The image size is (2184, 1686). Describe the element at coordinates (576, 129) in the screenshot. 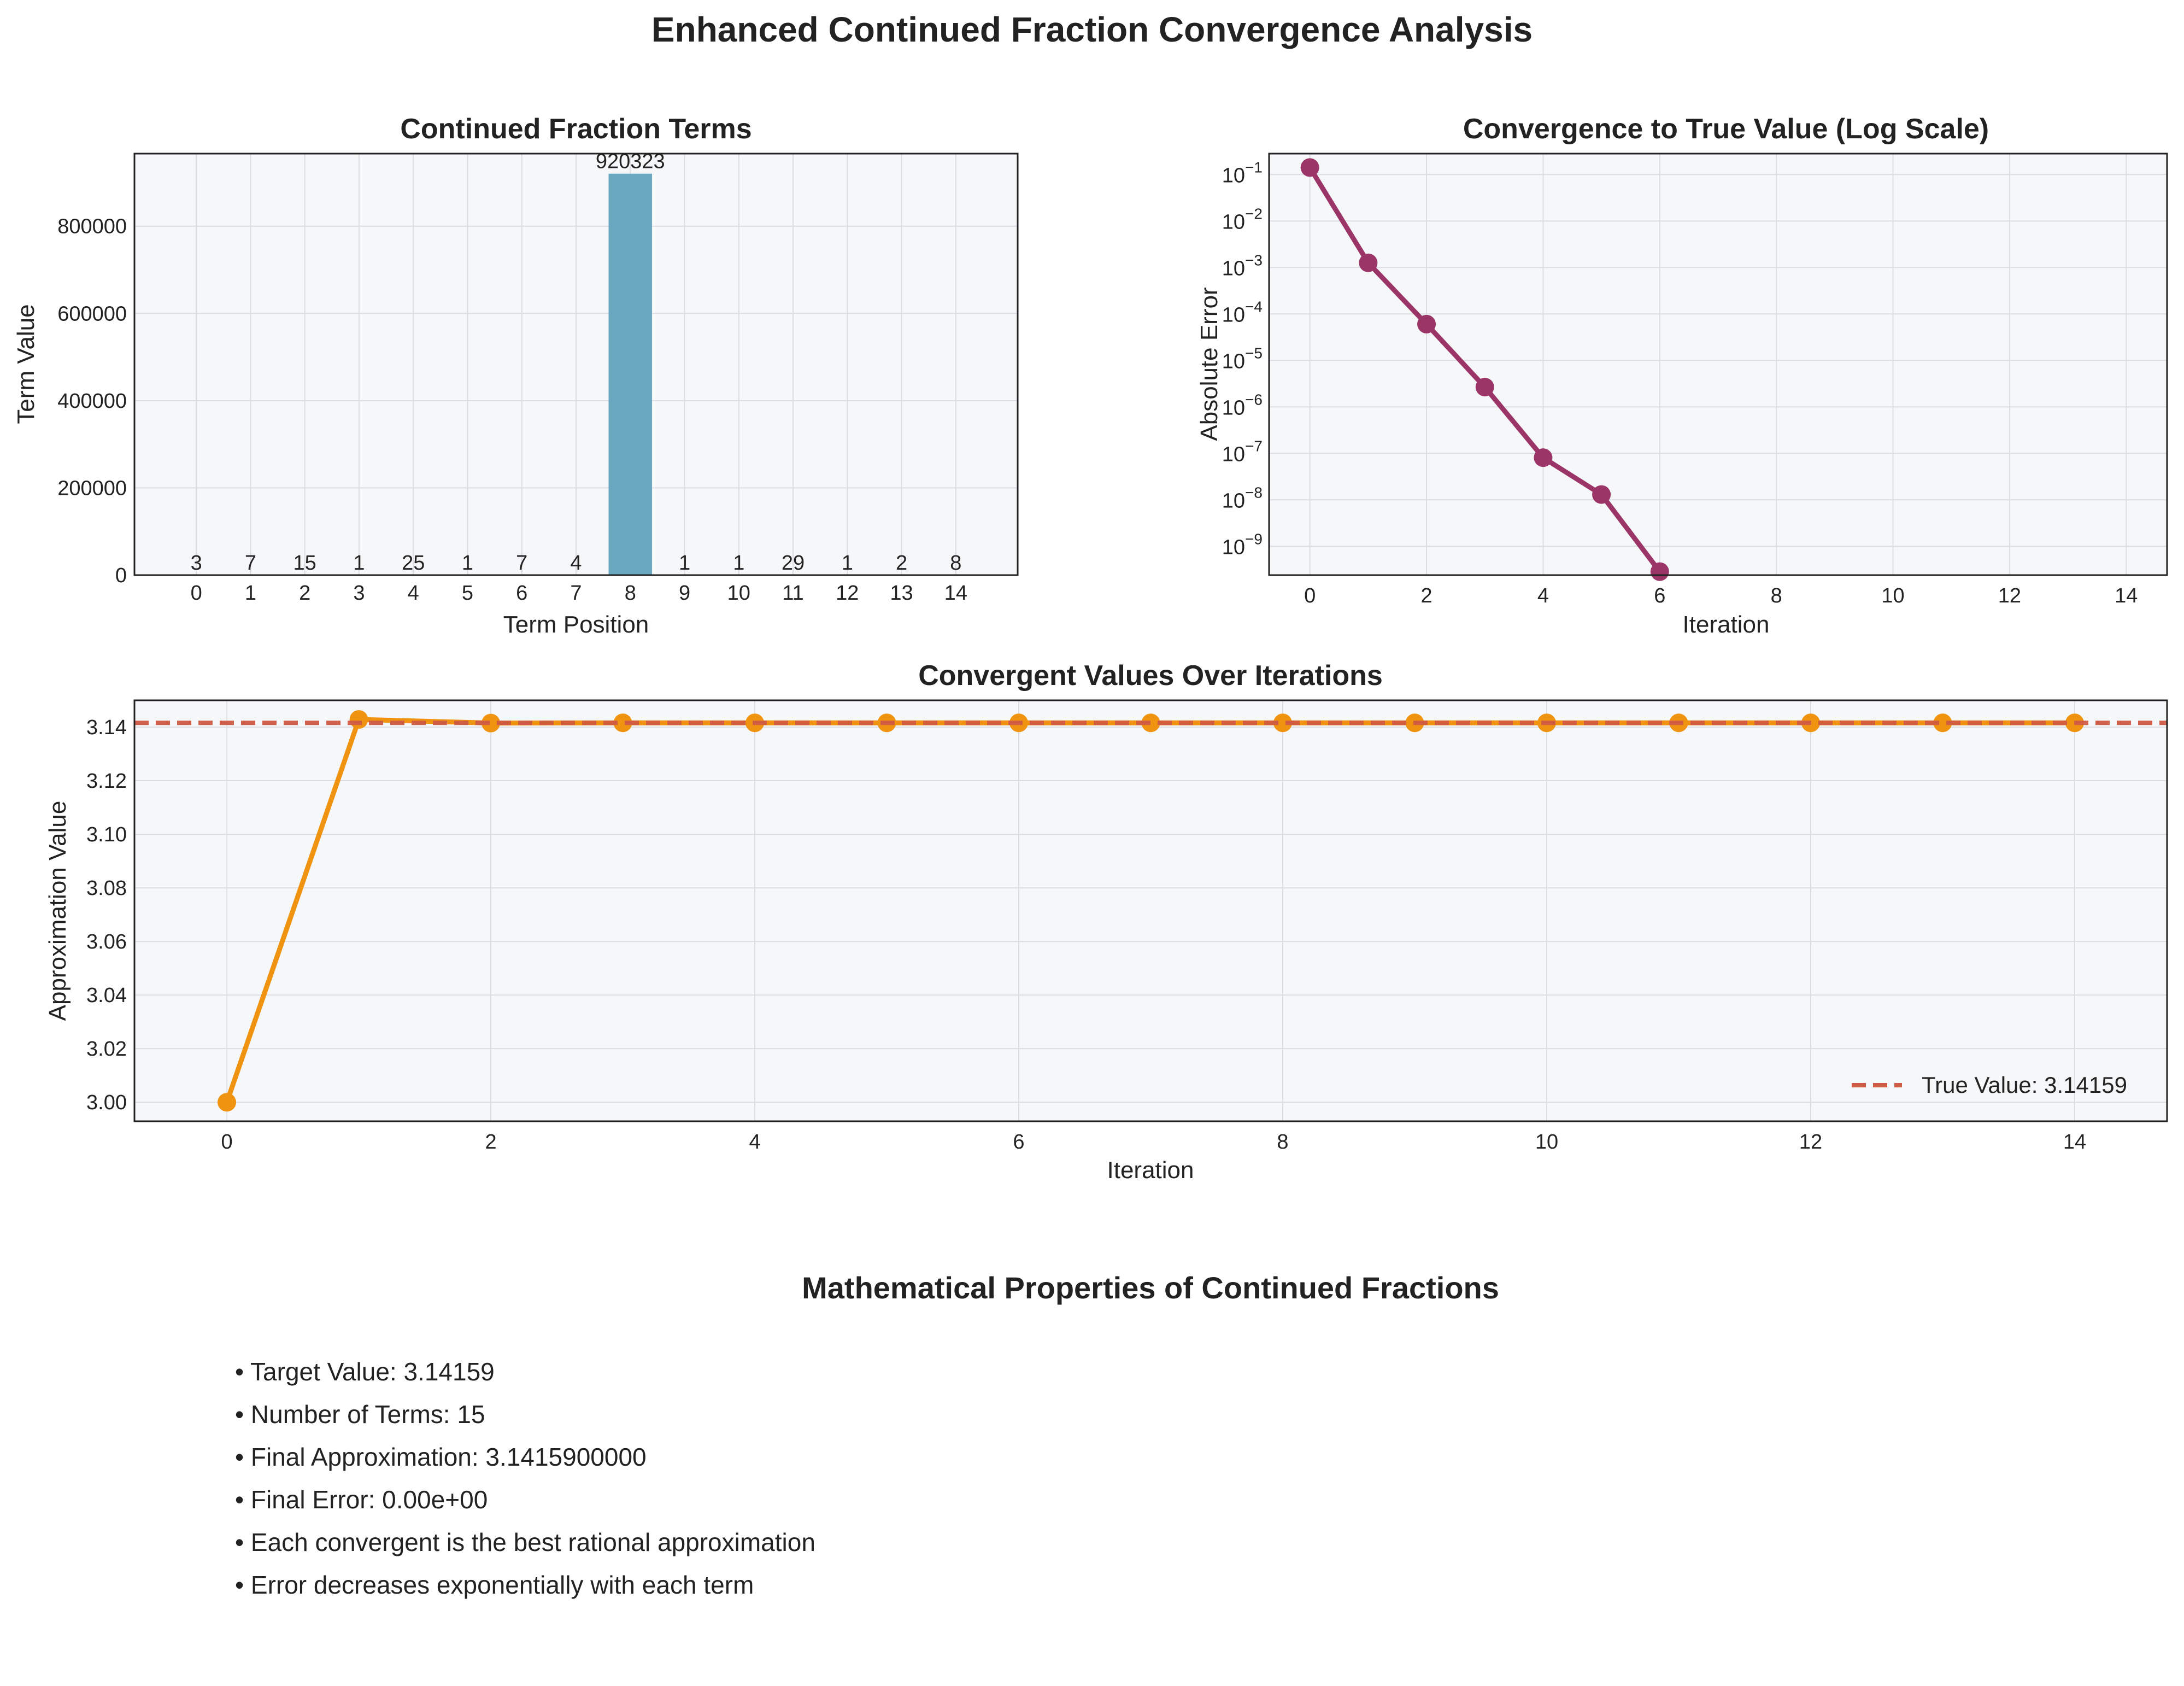

I see `terms-chart-title: Continued Fraction Terms` at that location.